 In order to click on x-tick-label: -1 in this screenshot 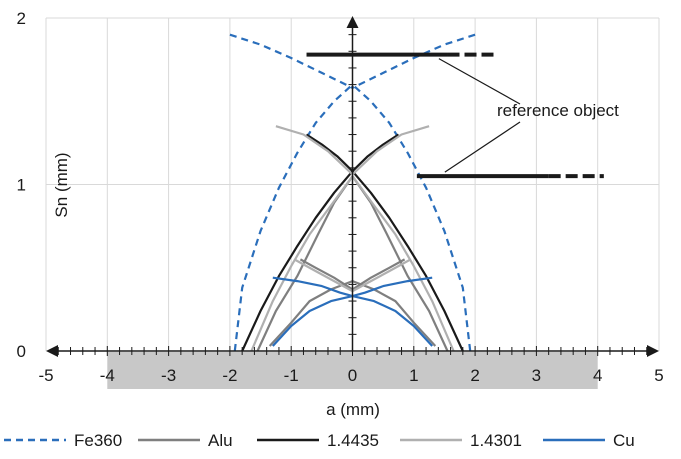, I will do `click(291, 375)`.